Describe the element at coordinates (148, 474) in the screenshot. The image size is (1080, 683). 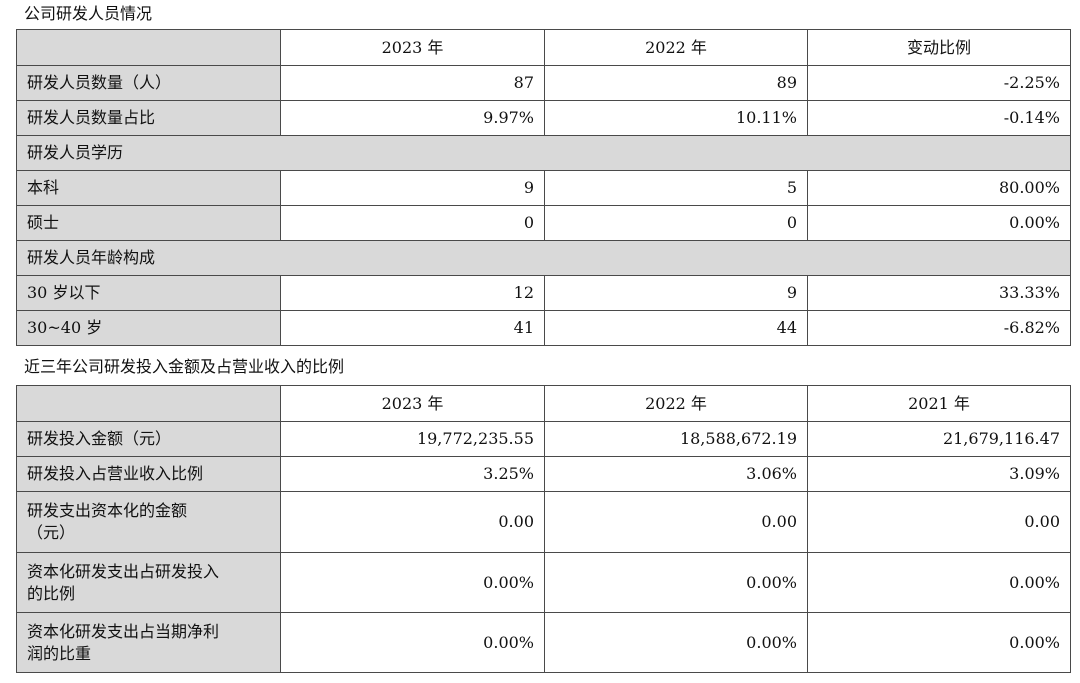
I see `row-label: 研发投入占营业收入比例` at that location.